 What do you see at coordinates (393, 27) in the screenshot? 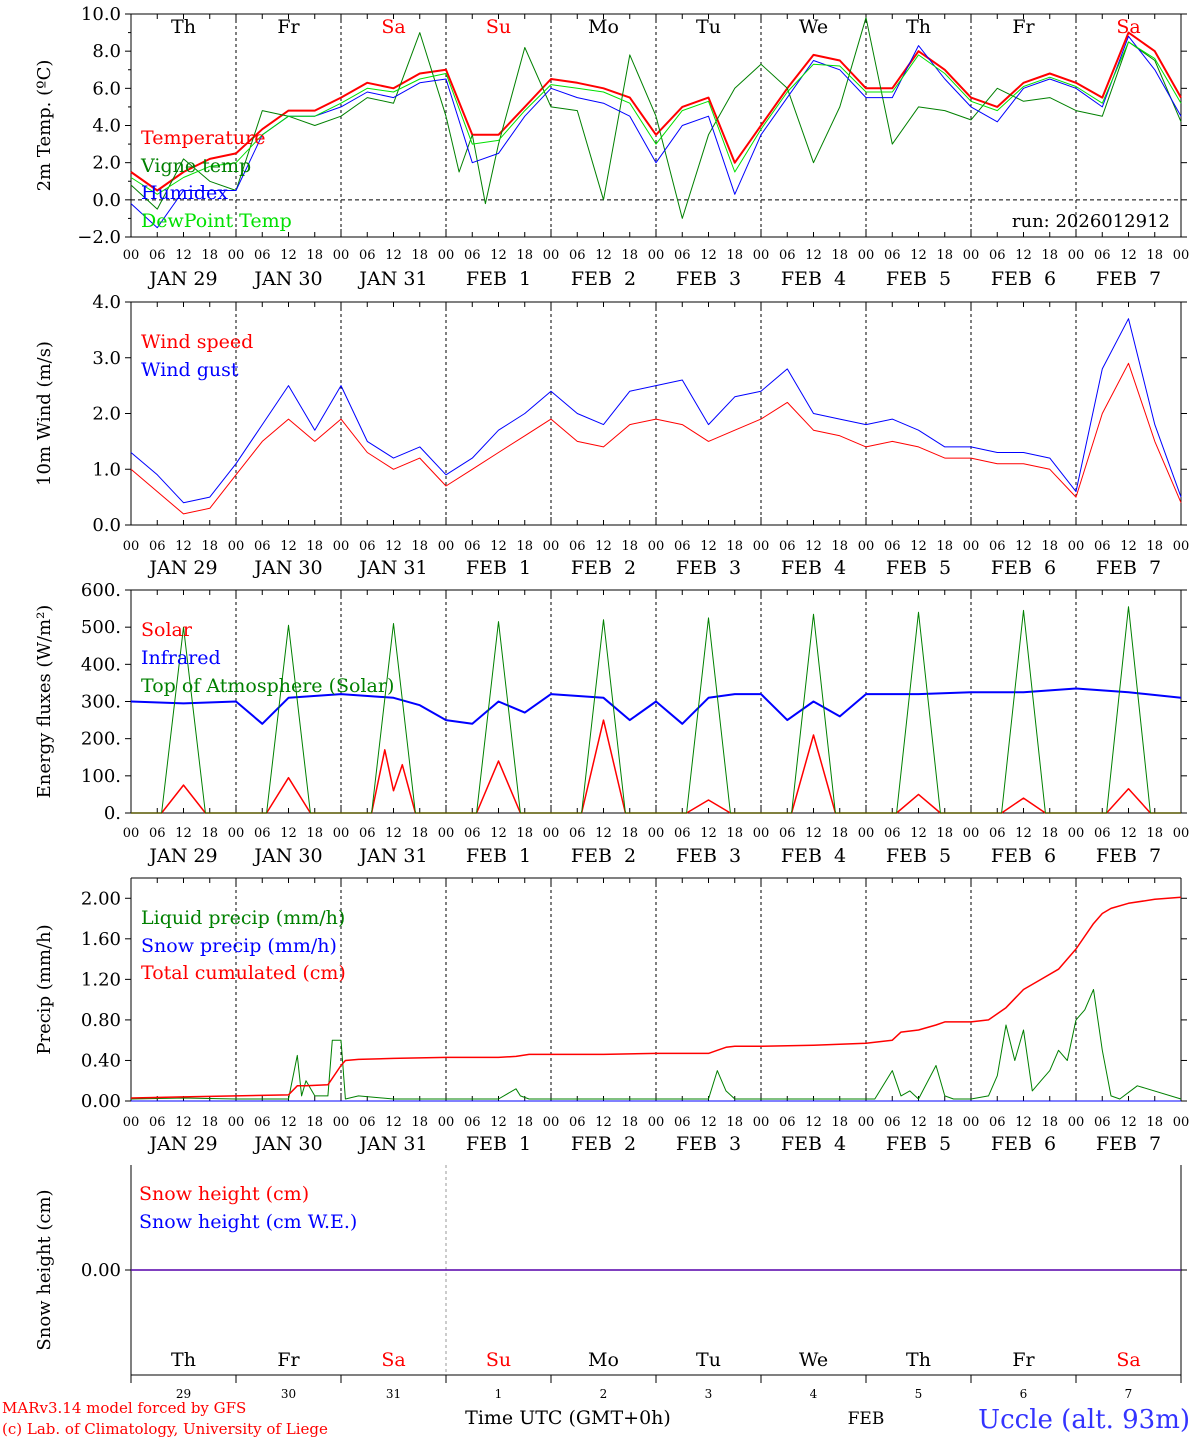
I see `day-abbr: Sa` at bounding box center [393, 27].